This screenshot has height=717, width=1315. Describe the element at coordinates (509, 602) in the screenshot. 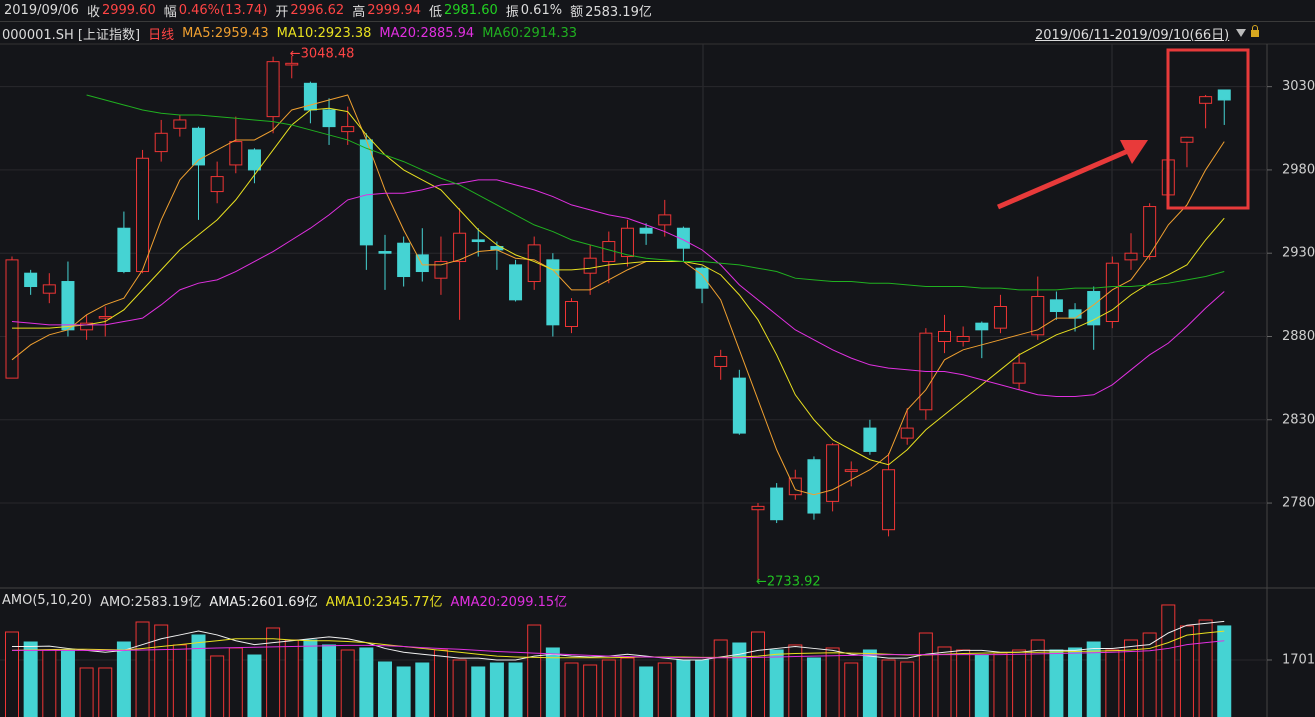

I see `ama-legend: AMA20:2099.15亿` at that location.